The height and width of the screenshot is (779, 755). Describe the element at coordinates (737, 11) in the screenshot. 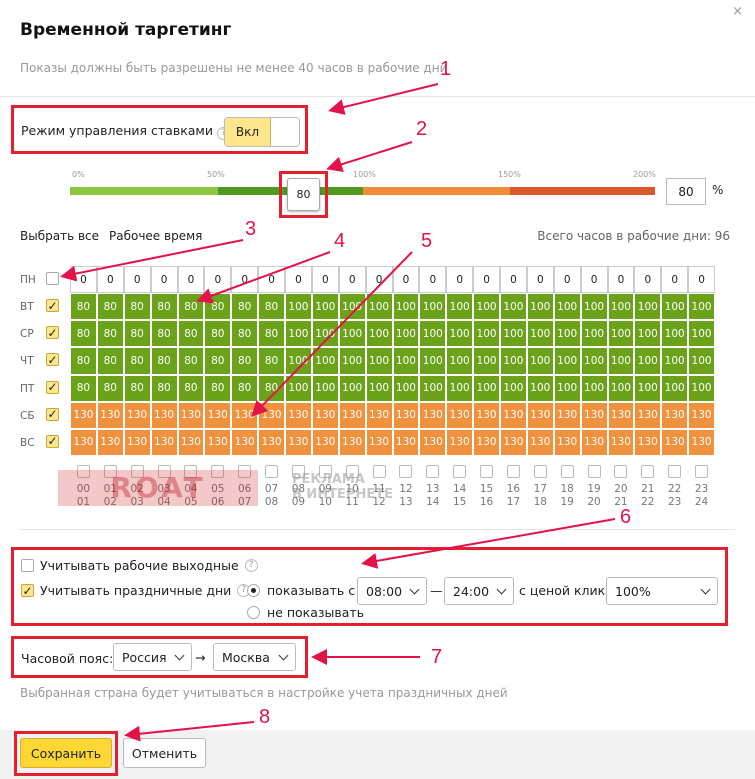

I see `close-icon: ×` at that location.